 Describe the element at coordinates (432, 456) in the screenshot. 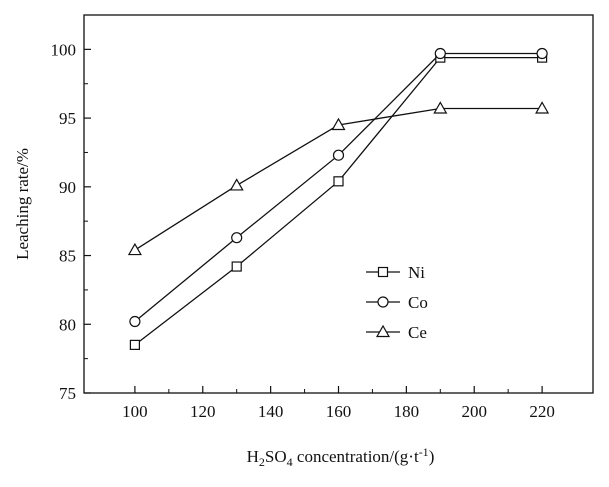

I see `x-axis-title-end: )` at that location.